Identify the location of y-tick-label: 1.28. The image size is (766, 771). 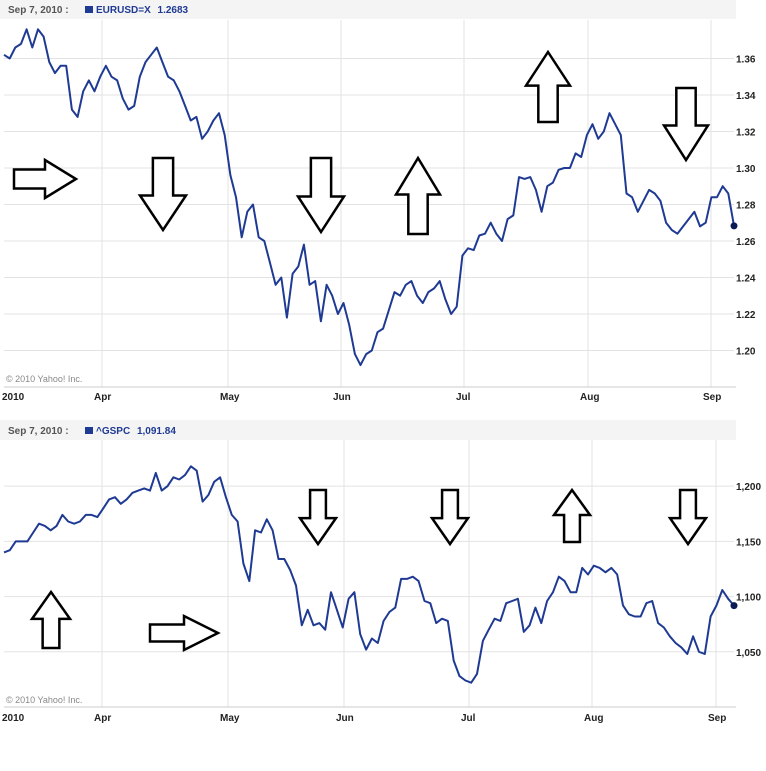
(746, 206).